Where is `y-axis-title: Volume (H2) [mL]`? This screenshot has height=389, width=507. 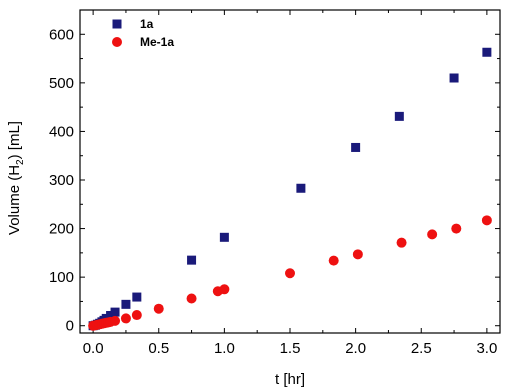
y-axis-title: Volume (H2) [mL] is located at coordinates (16, 178).